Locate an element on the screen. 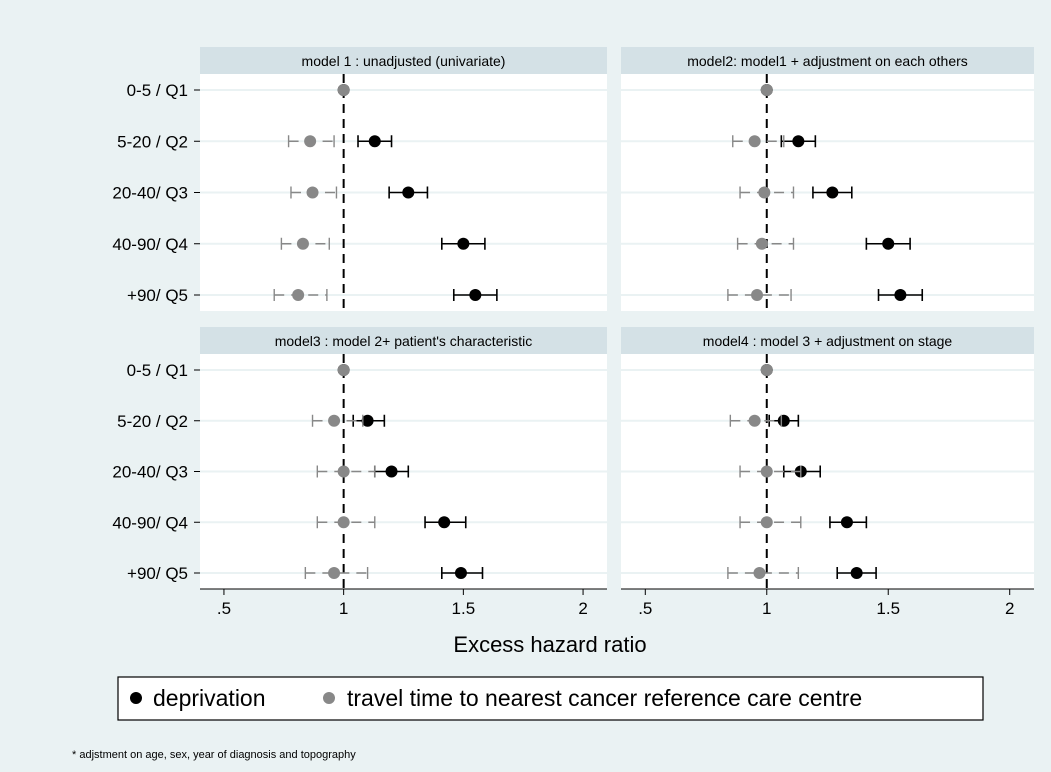 Image resolution: width=1051 pixels, height=772 pixels. legend-marker-travel-time is located at coordinates (329, 698).